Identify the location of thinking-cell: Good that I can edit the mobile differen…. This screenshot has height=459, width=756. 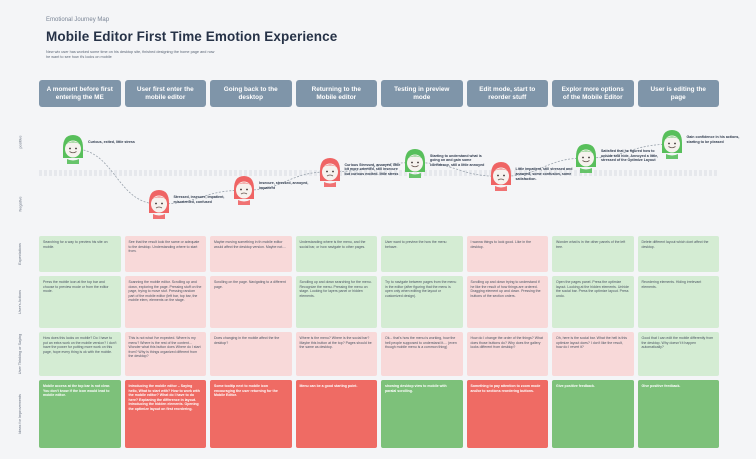
(678, 354).